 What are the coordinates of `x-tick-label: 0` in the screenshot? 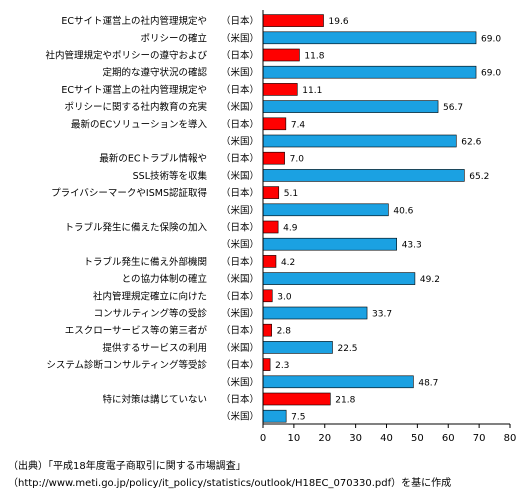 It's located at (263, 438).